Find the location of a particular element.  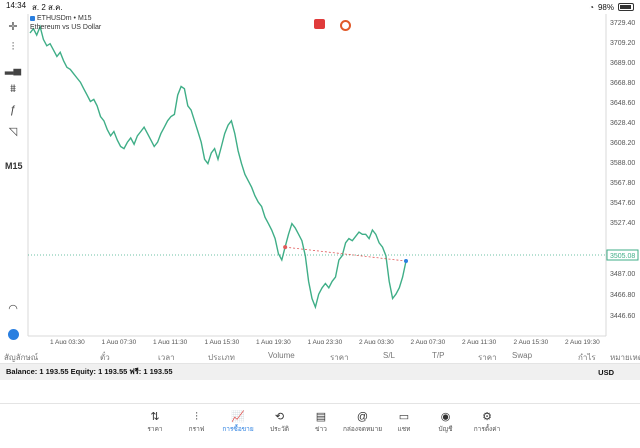

trend-line-start-point is located at coordinates (285, 247).